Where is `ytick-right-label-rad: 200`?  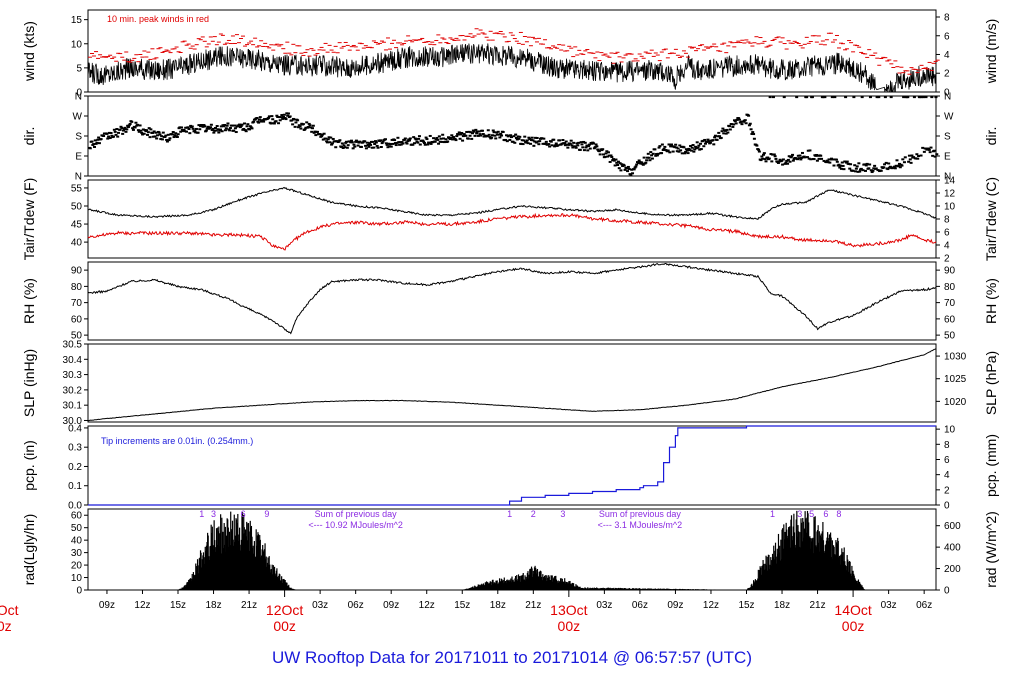
ytick-right-label-rad: 200 is located at coordinates (952, 569).